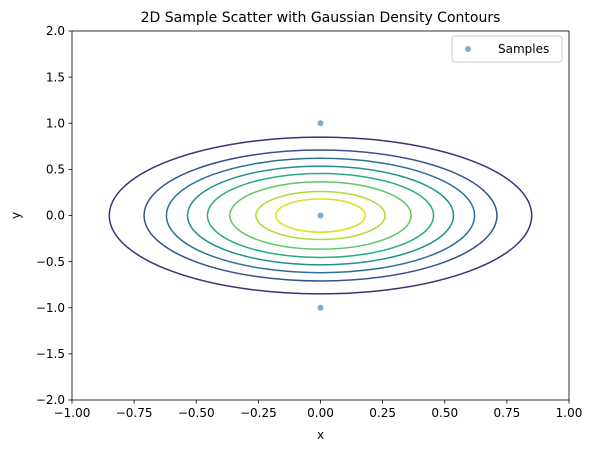 The image size is (594, 453). What do you see at coordinates (382, 413) in the screenshot?
I see `x-tick-label-6: 0.25` at bounding box center [382, 413].